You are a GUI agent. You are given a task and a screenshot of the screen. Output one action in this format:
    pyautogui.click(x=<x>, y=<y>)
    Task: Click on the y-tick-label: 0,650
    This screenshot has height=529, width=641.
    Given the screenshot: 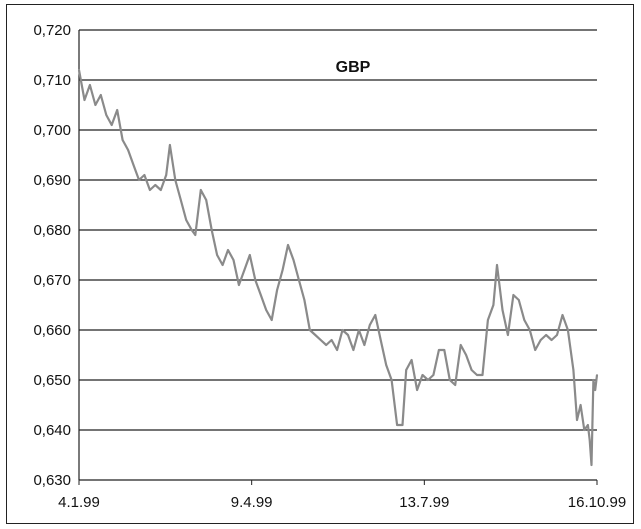 What is the action you would take?
    pyautogui.click(x=52, y=380)
    